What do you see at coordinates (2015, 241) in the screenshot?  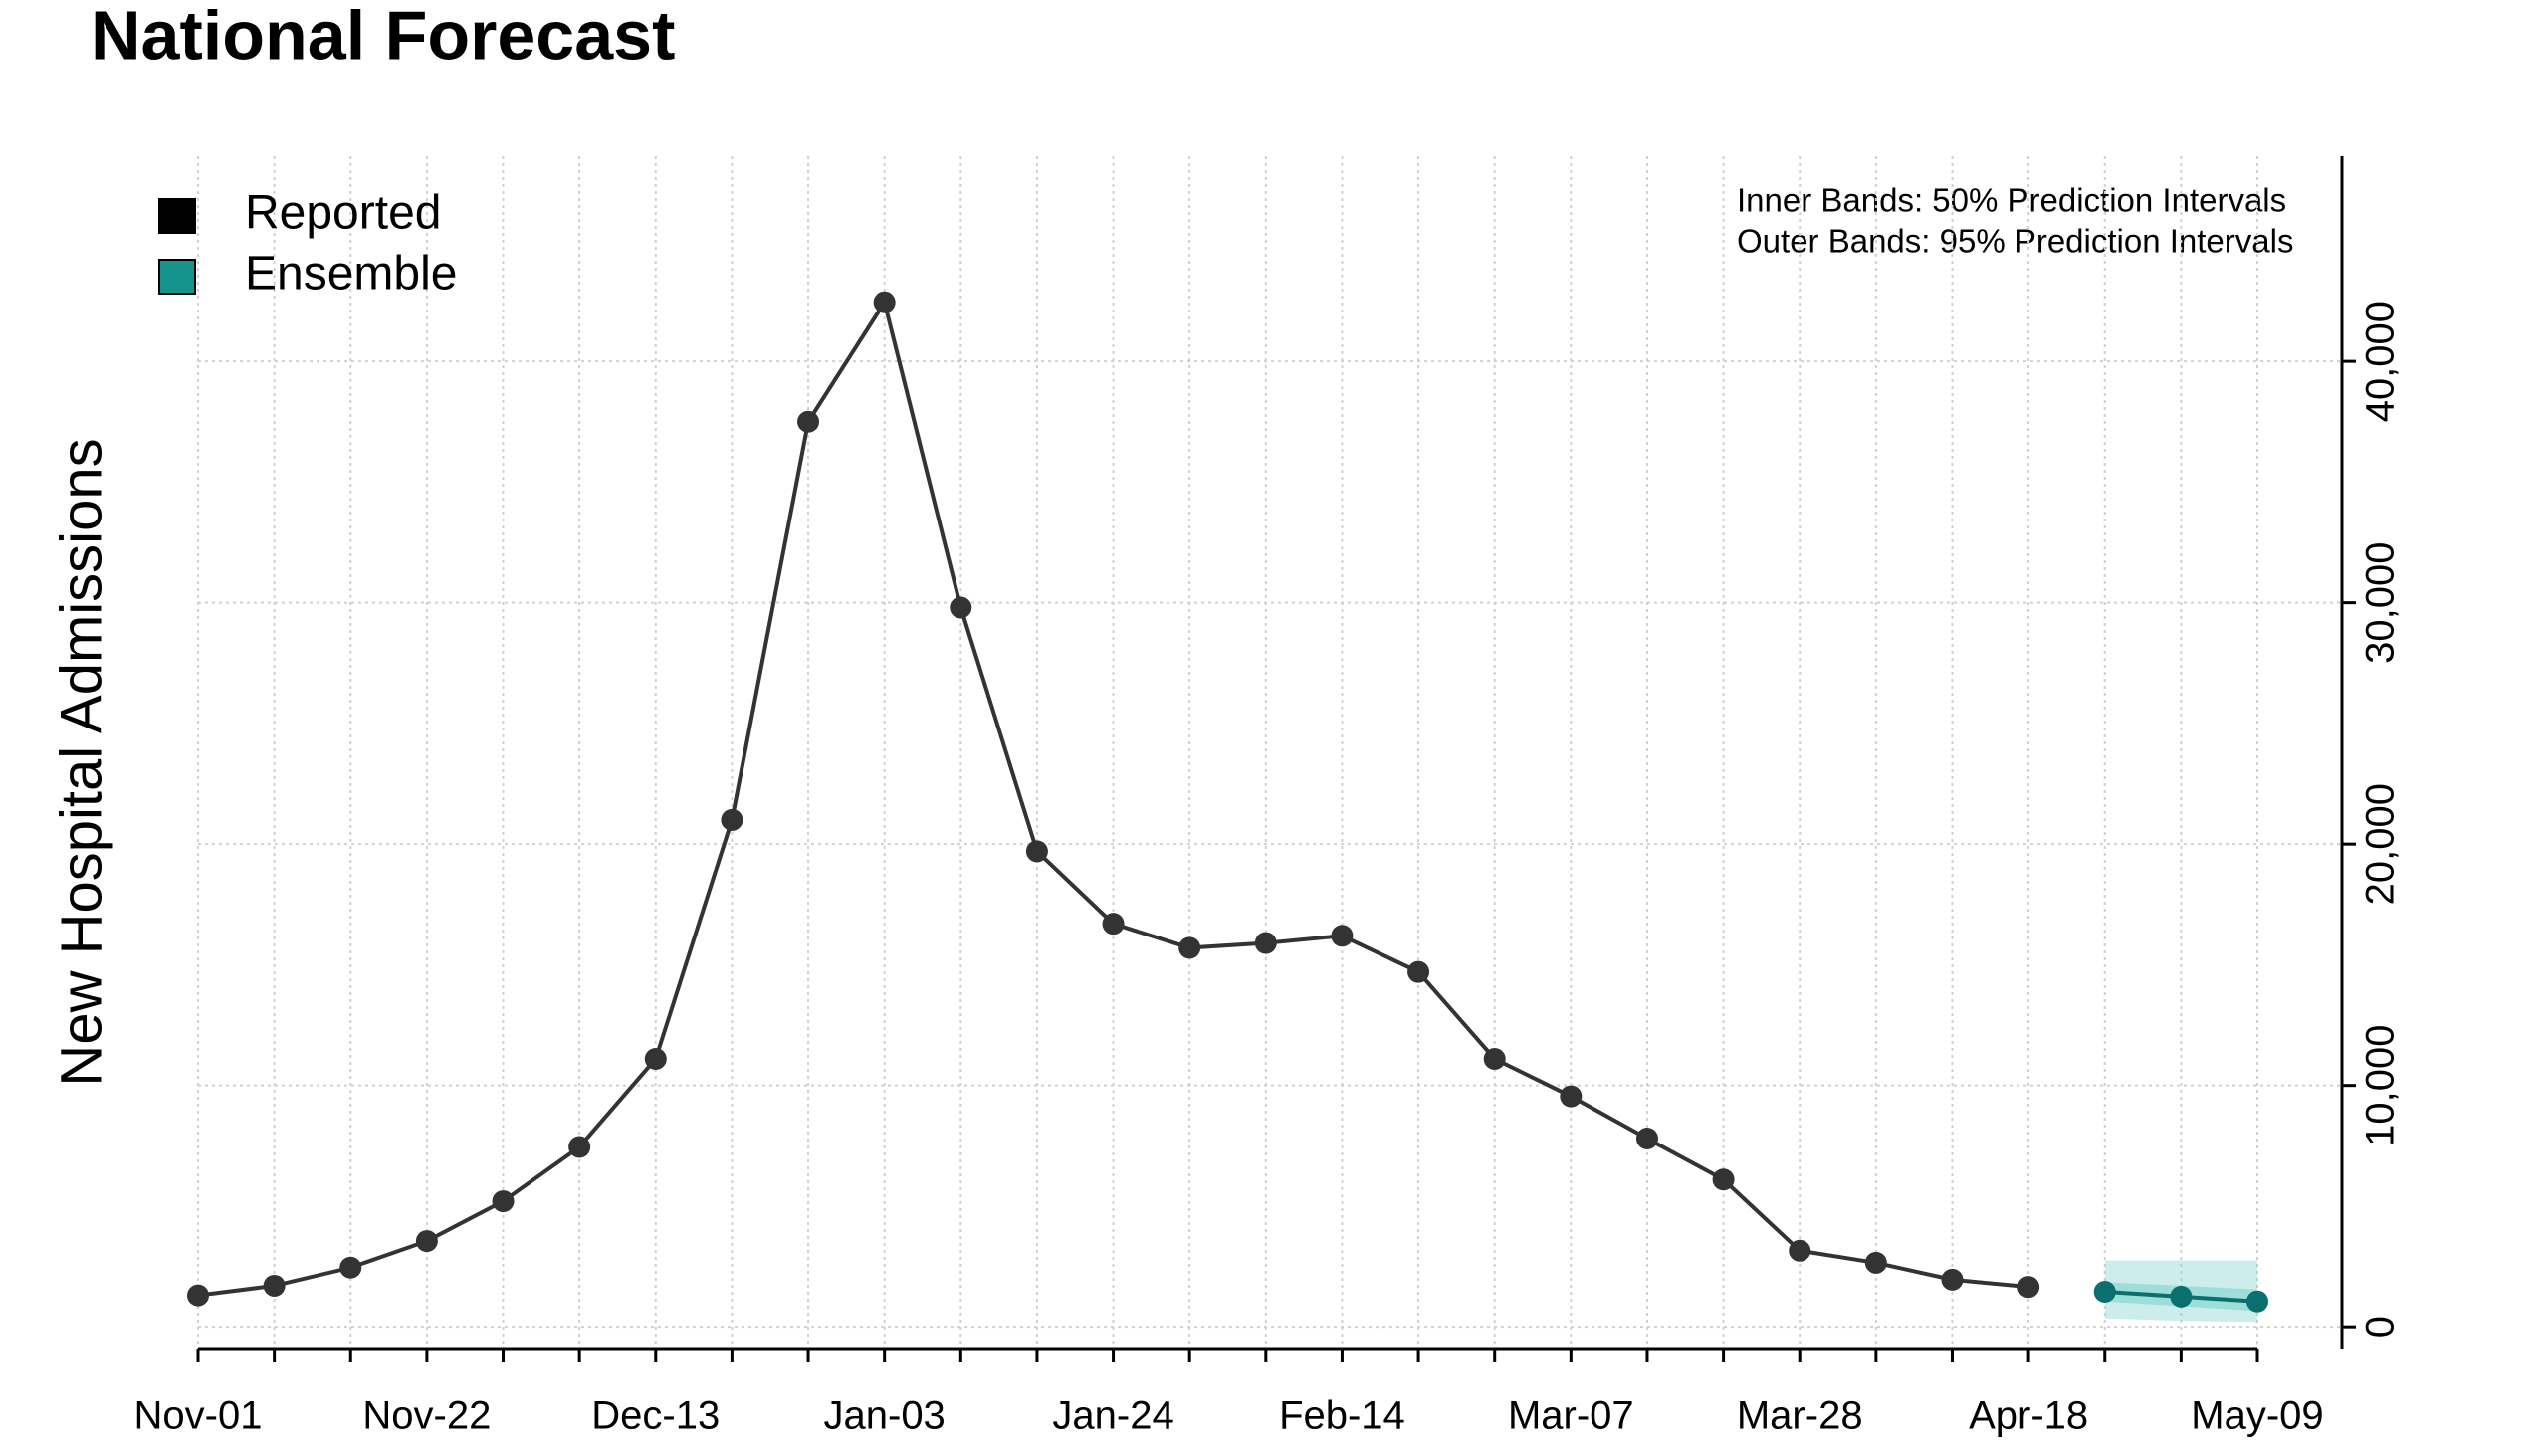 I see `annotation: Outer Bands: 95% Prediction Intervals` at bounding box center [2015, 241].